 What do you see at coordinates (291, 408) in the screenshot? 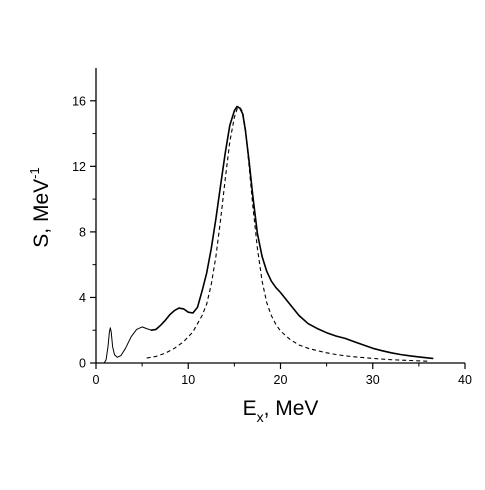
I see `x-axis-title-rest: , MeV` at bounding box center [291, 408].